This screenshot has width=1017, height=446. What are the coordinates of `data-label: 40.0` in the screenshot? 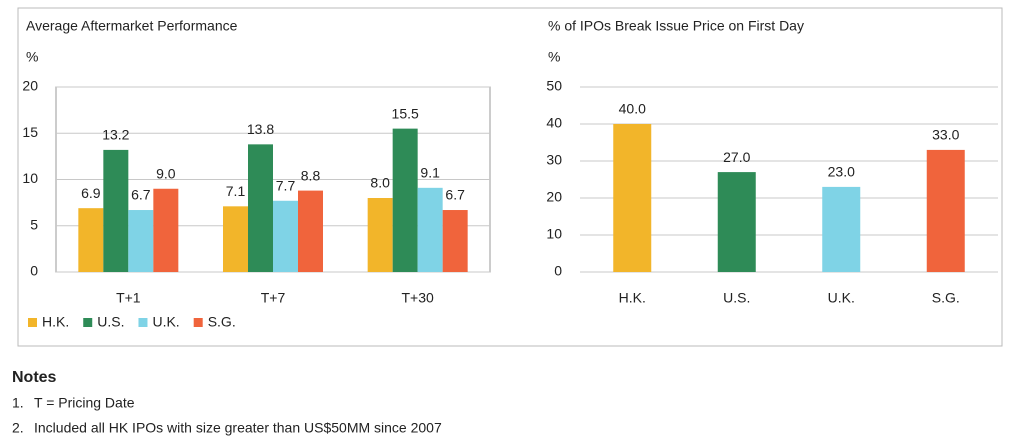 It's located at (632, 109).